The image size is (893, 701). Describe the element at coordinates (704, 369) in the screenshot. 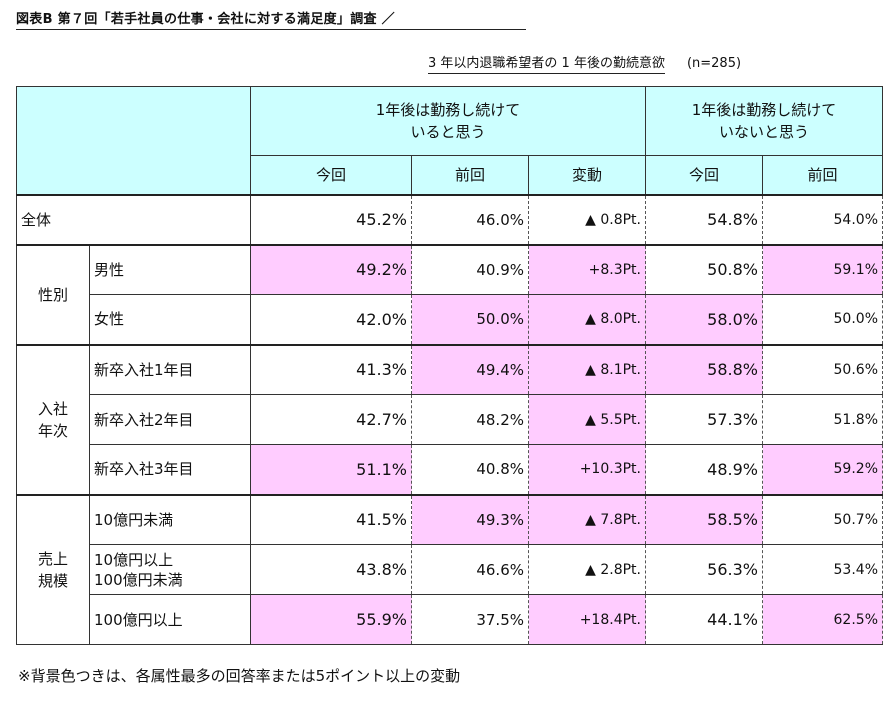

I see `value-cell: 58.8%` at that location.